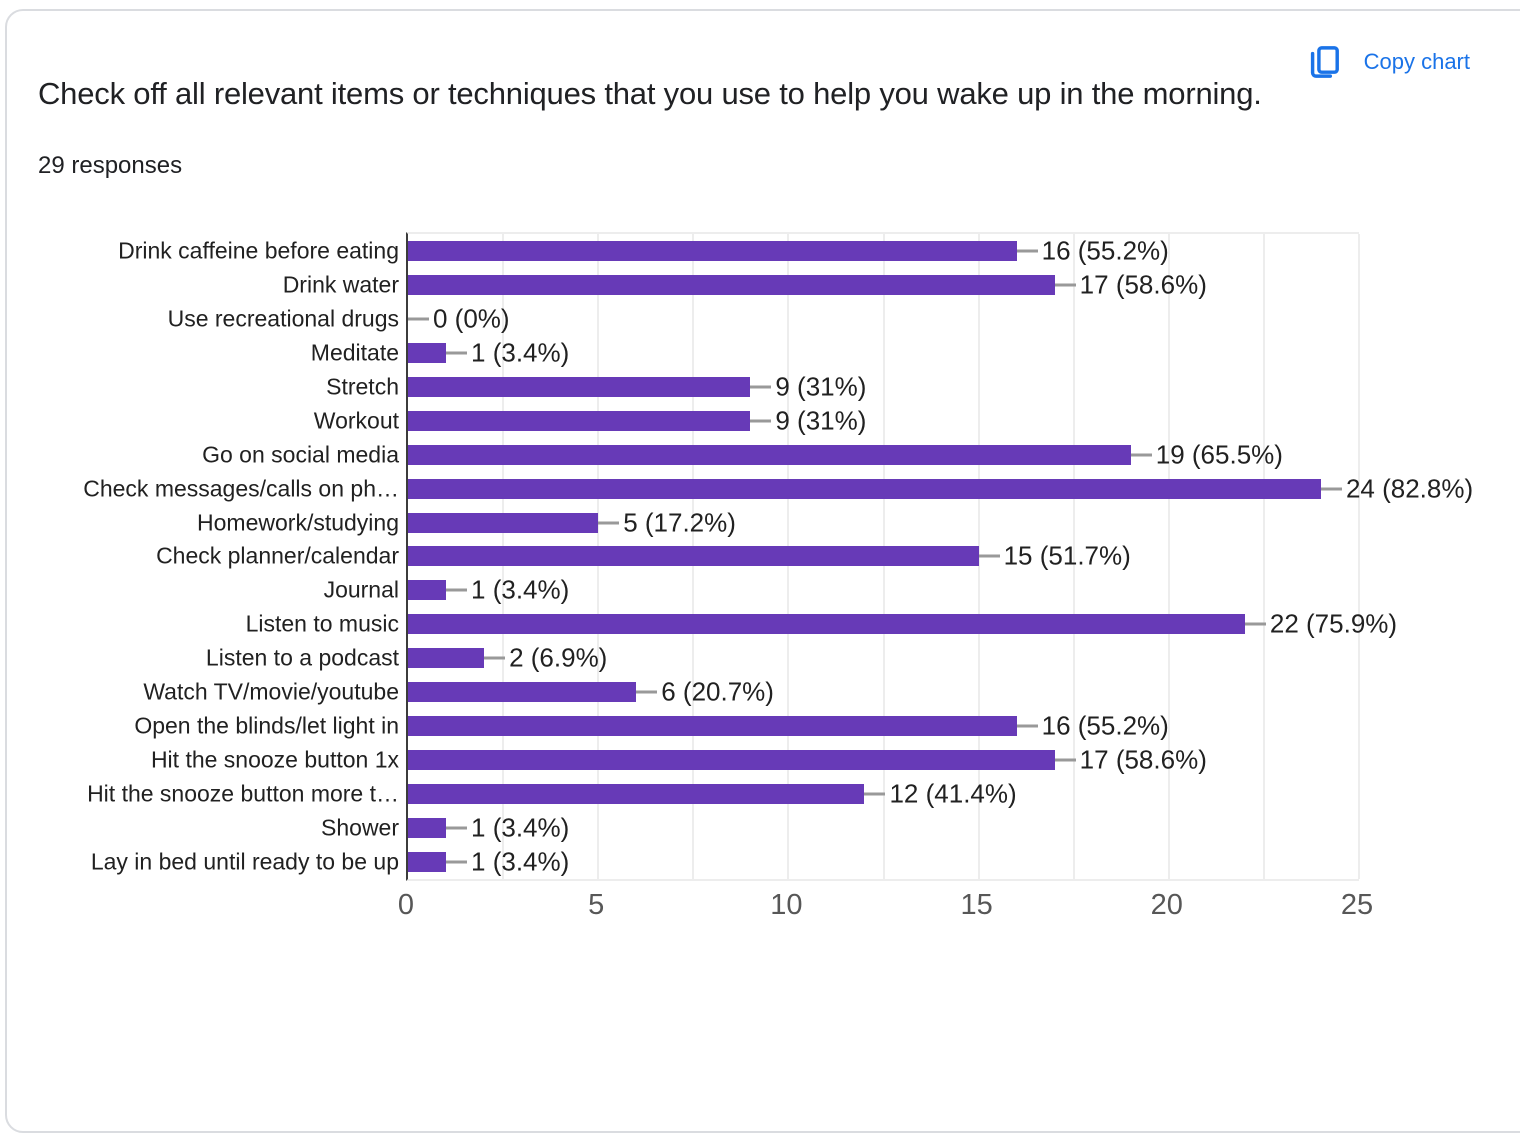 The height and width of the screenshot is (1133, 1520). Describe the element at coordinates (322, 623) in the screenshot. I see `category-label: Listen to music` at that location.